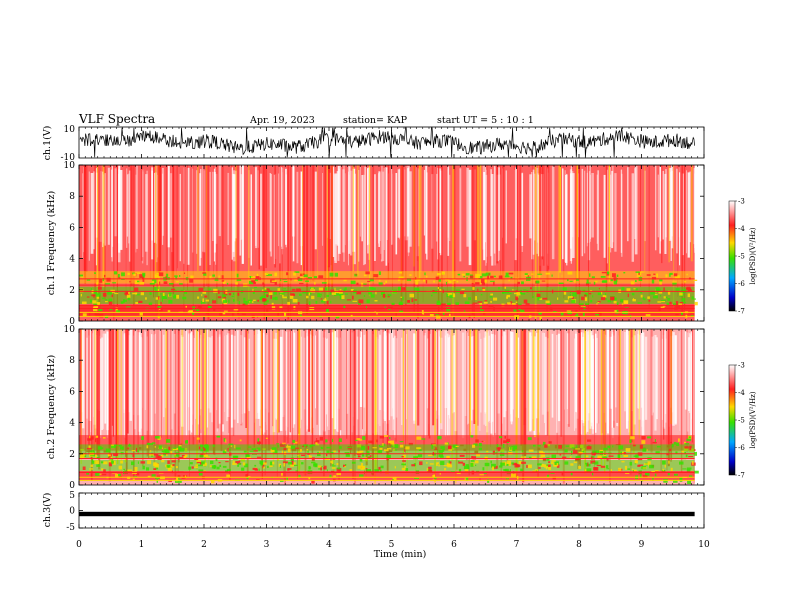 This screenshot has width=792, height=612. What do you see at coordinates (392, 545) in the screenshot?
I see `xtick-label: 5` at bounding box center [392, 545].